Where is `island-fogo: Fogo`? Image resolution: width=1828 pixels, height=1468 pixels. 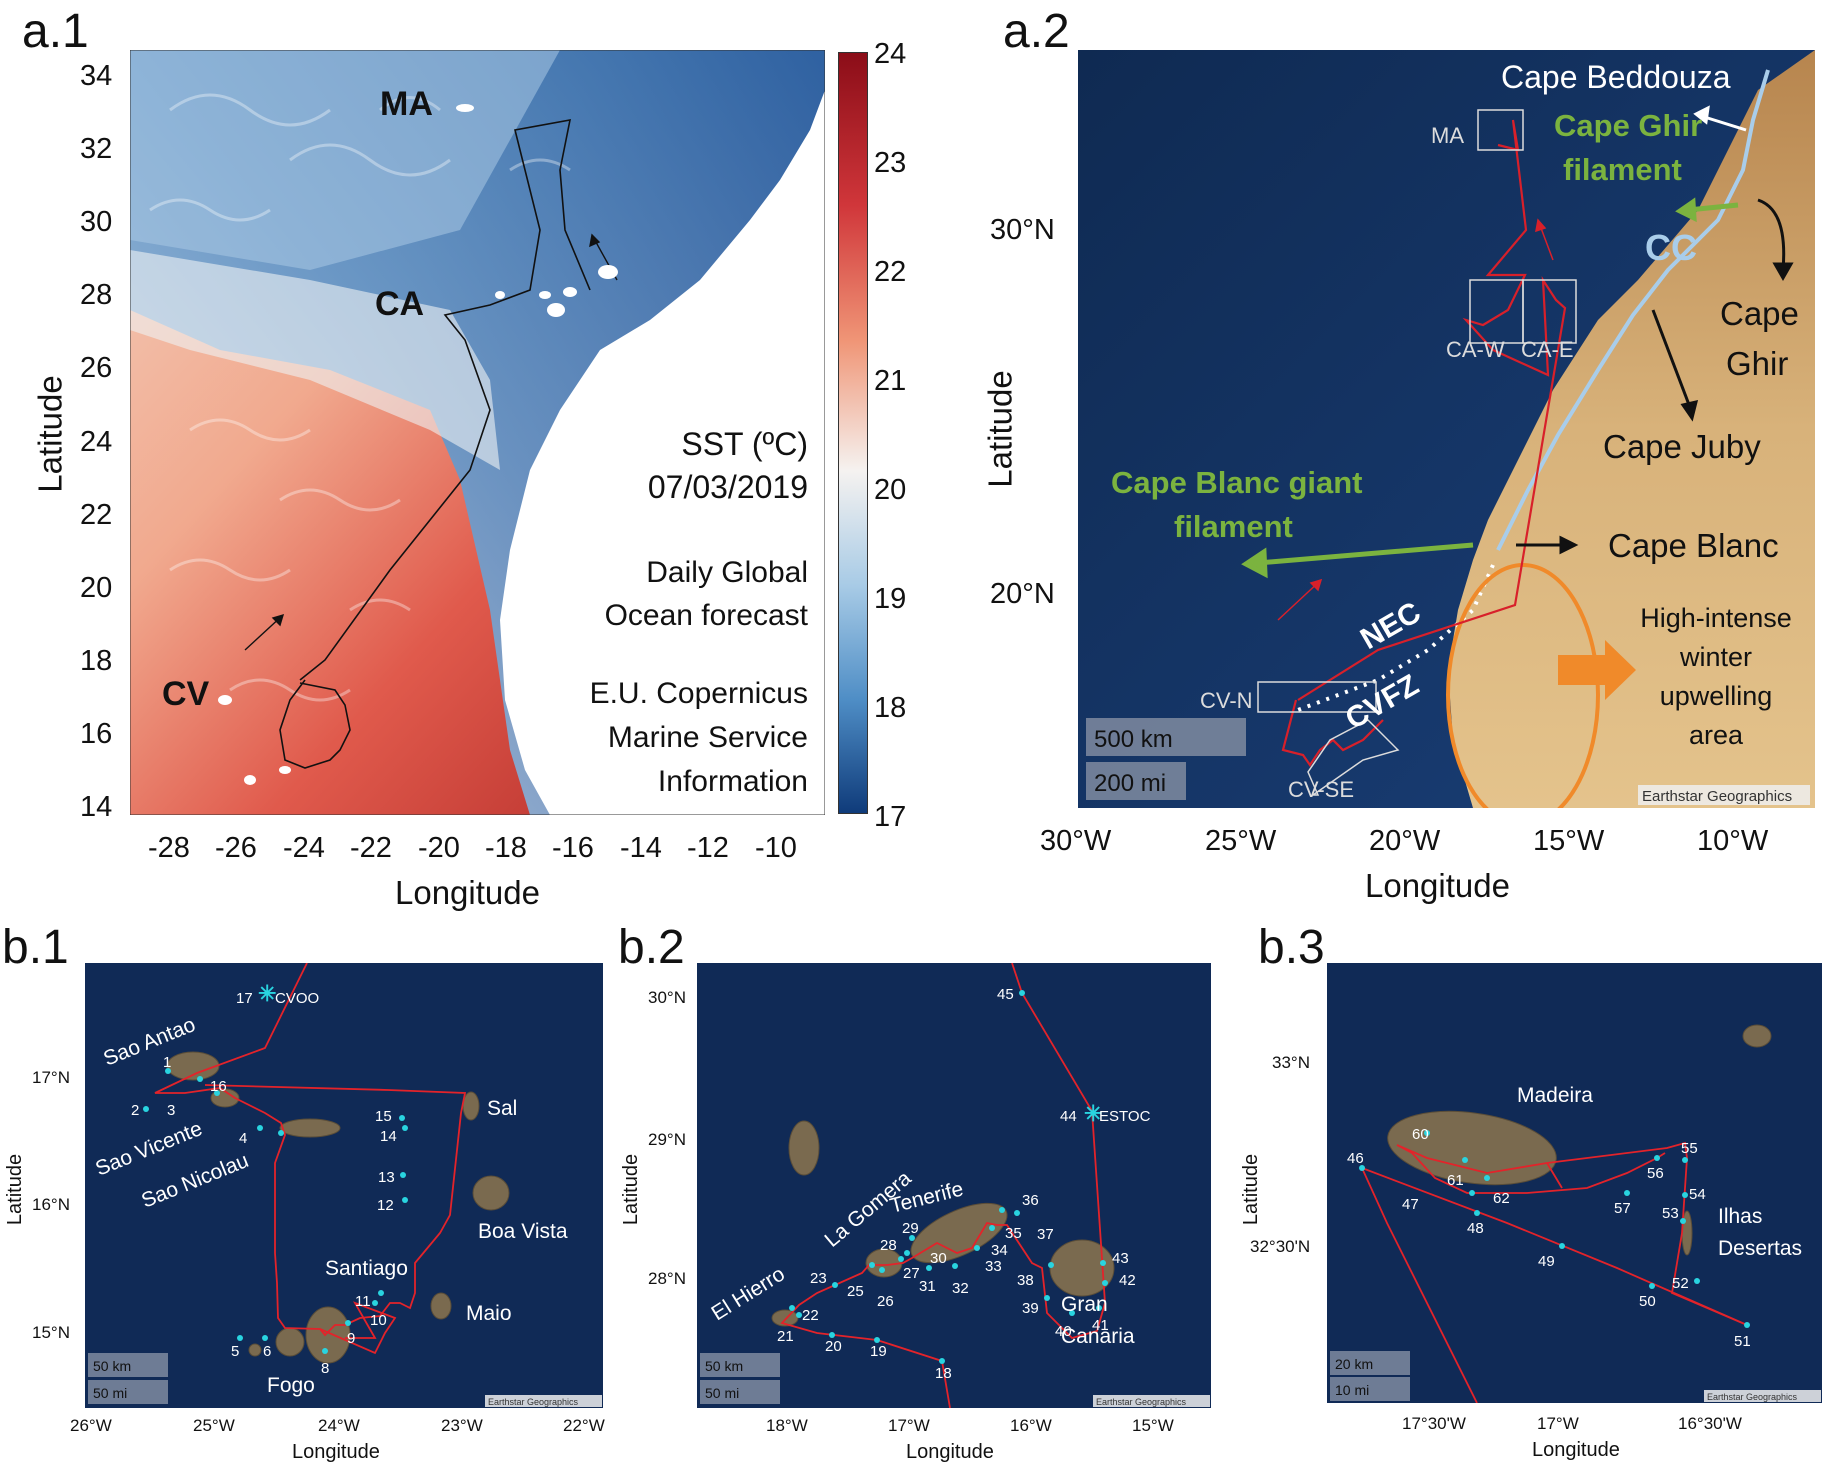 island-fogo: Fogo is located at coordinates (291, 1385).